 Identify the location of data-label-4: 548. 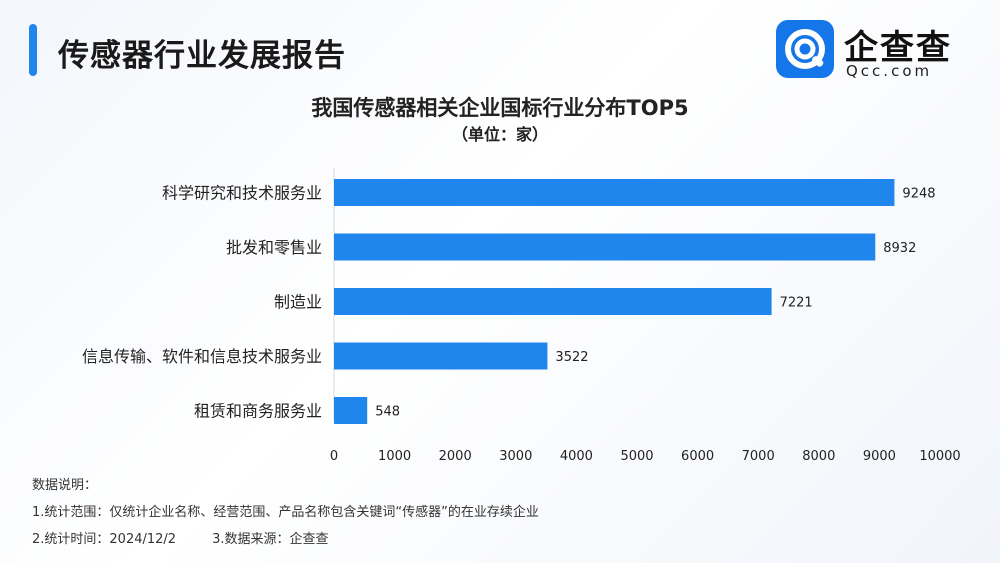
(387, 412).